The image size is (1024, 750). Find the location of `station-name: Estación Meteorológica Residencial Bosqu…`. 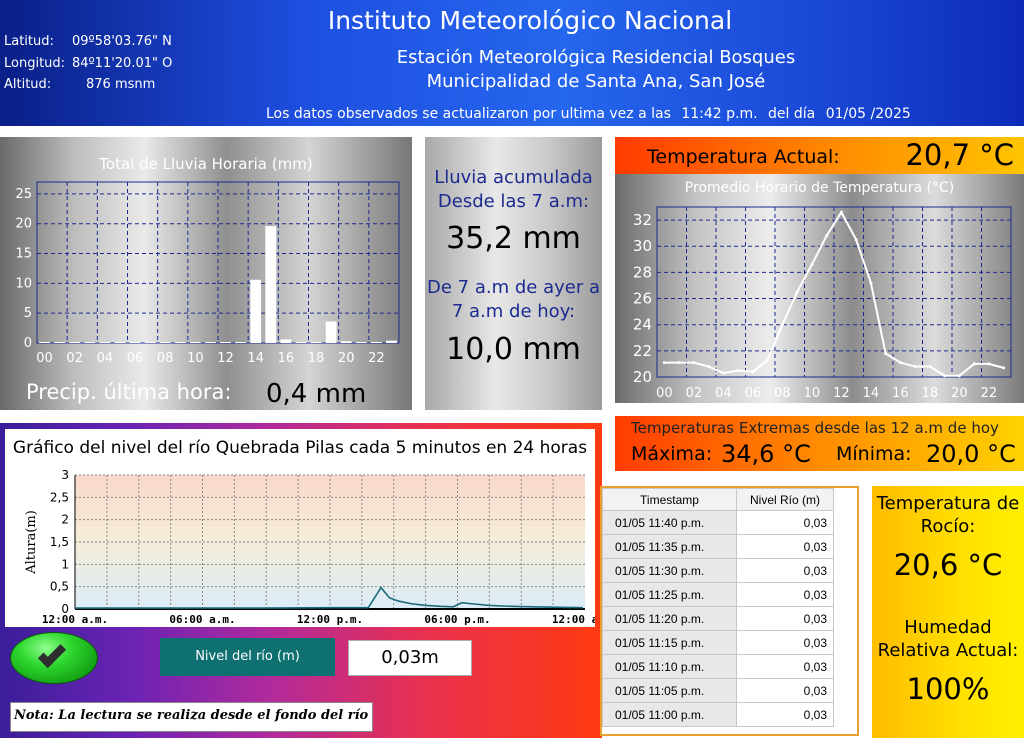

station-name: Estación Meteorológica Residencial Bosqu… is located at coordinates (596, 57).